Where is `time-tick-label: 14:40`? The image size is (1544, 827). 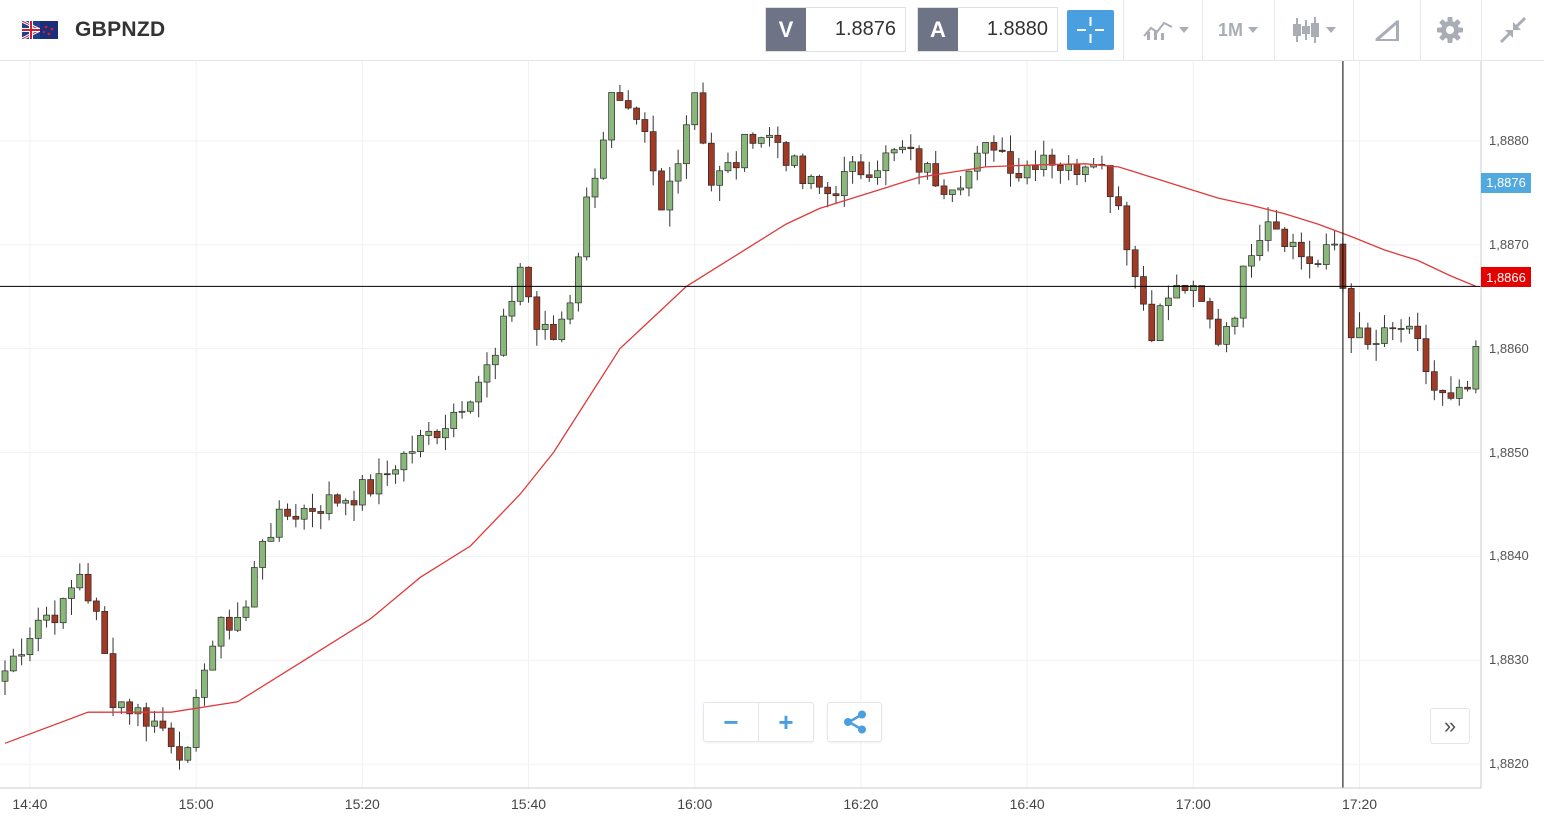 time-tick-label: 14:40 is located at coordinates (30, 804).